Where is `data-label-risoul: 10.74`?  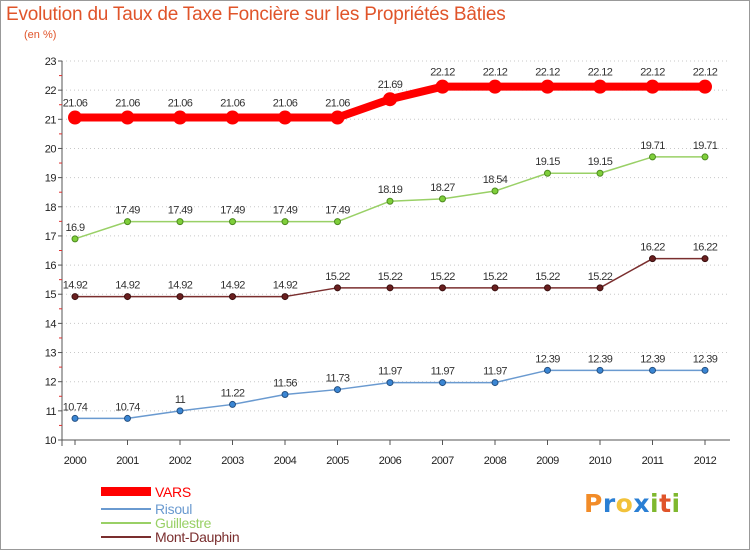
data-label-risoul: 10.74 is located at coordinates (75, 407).